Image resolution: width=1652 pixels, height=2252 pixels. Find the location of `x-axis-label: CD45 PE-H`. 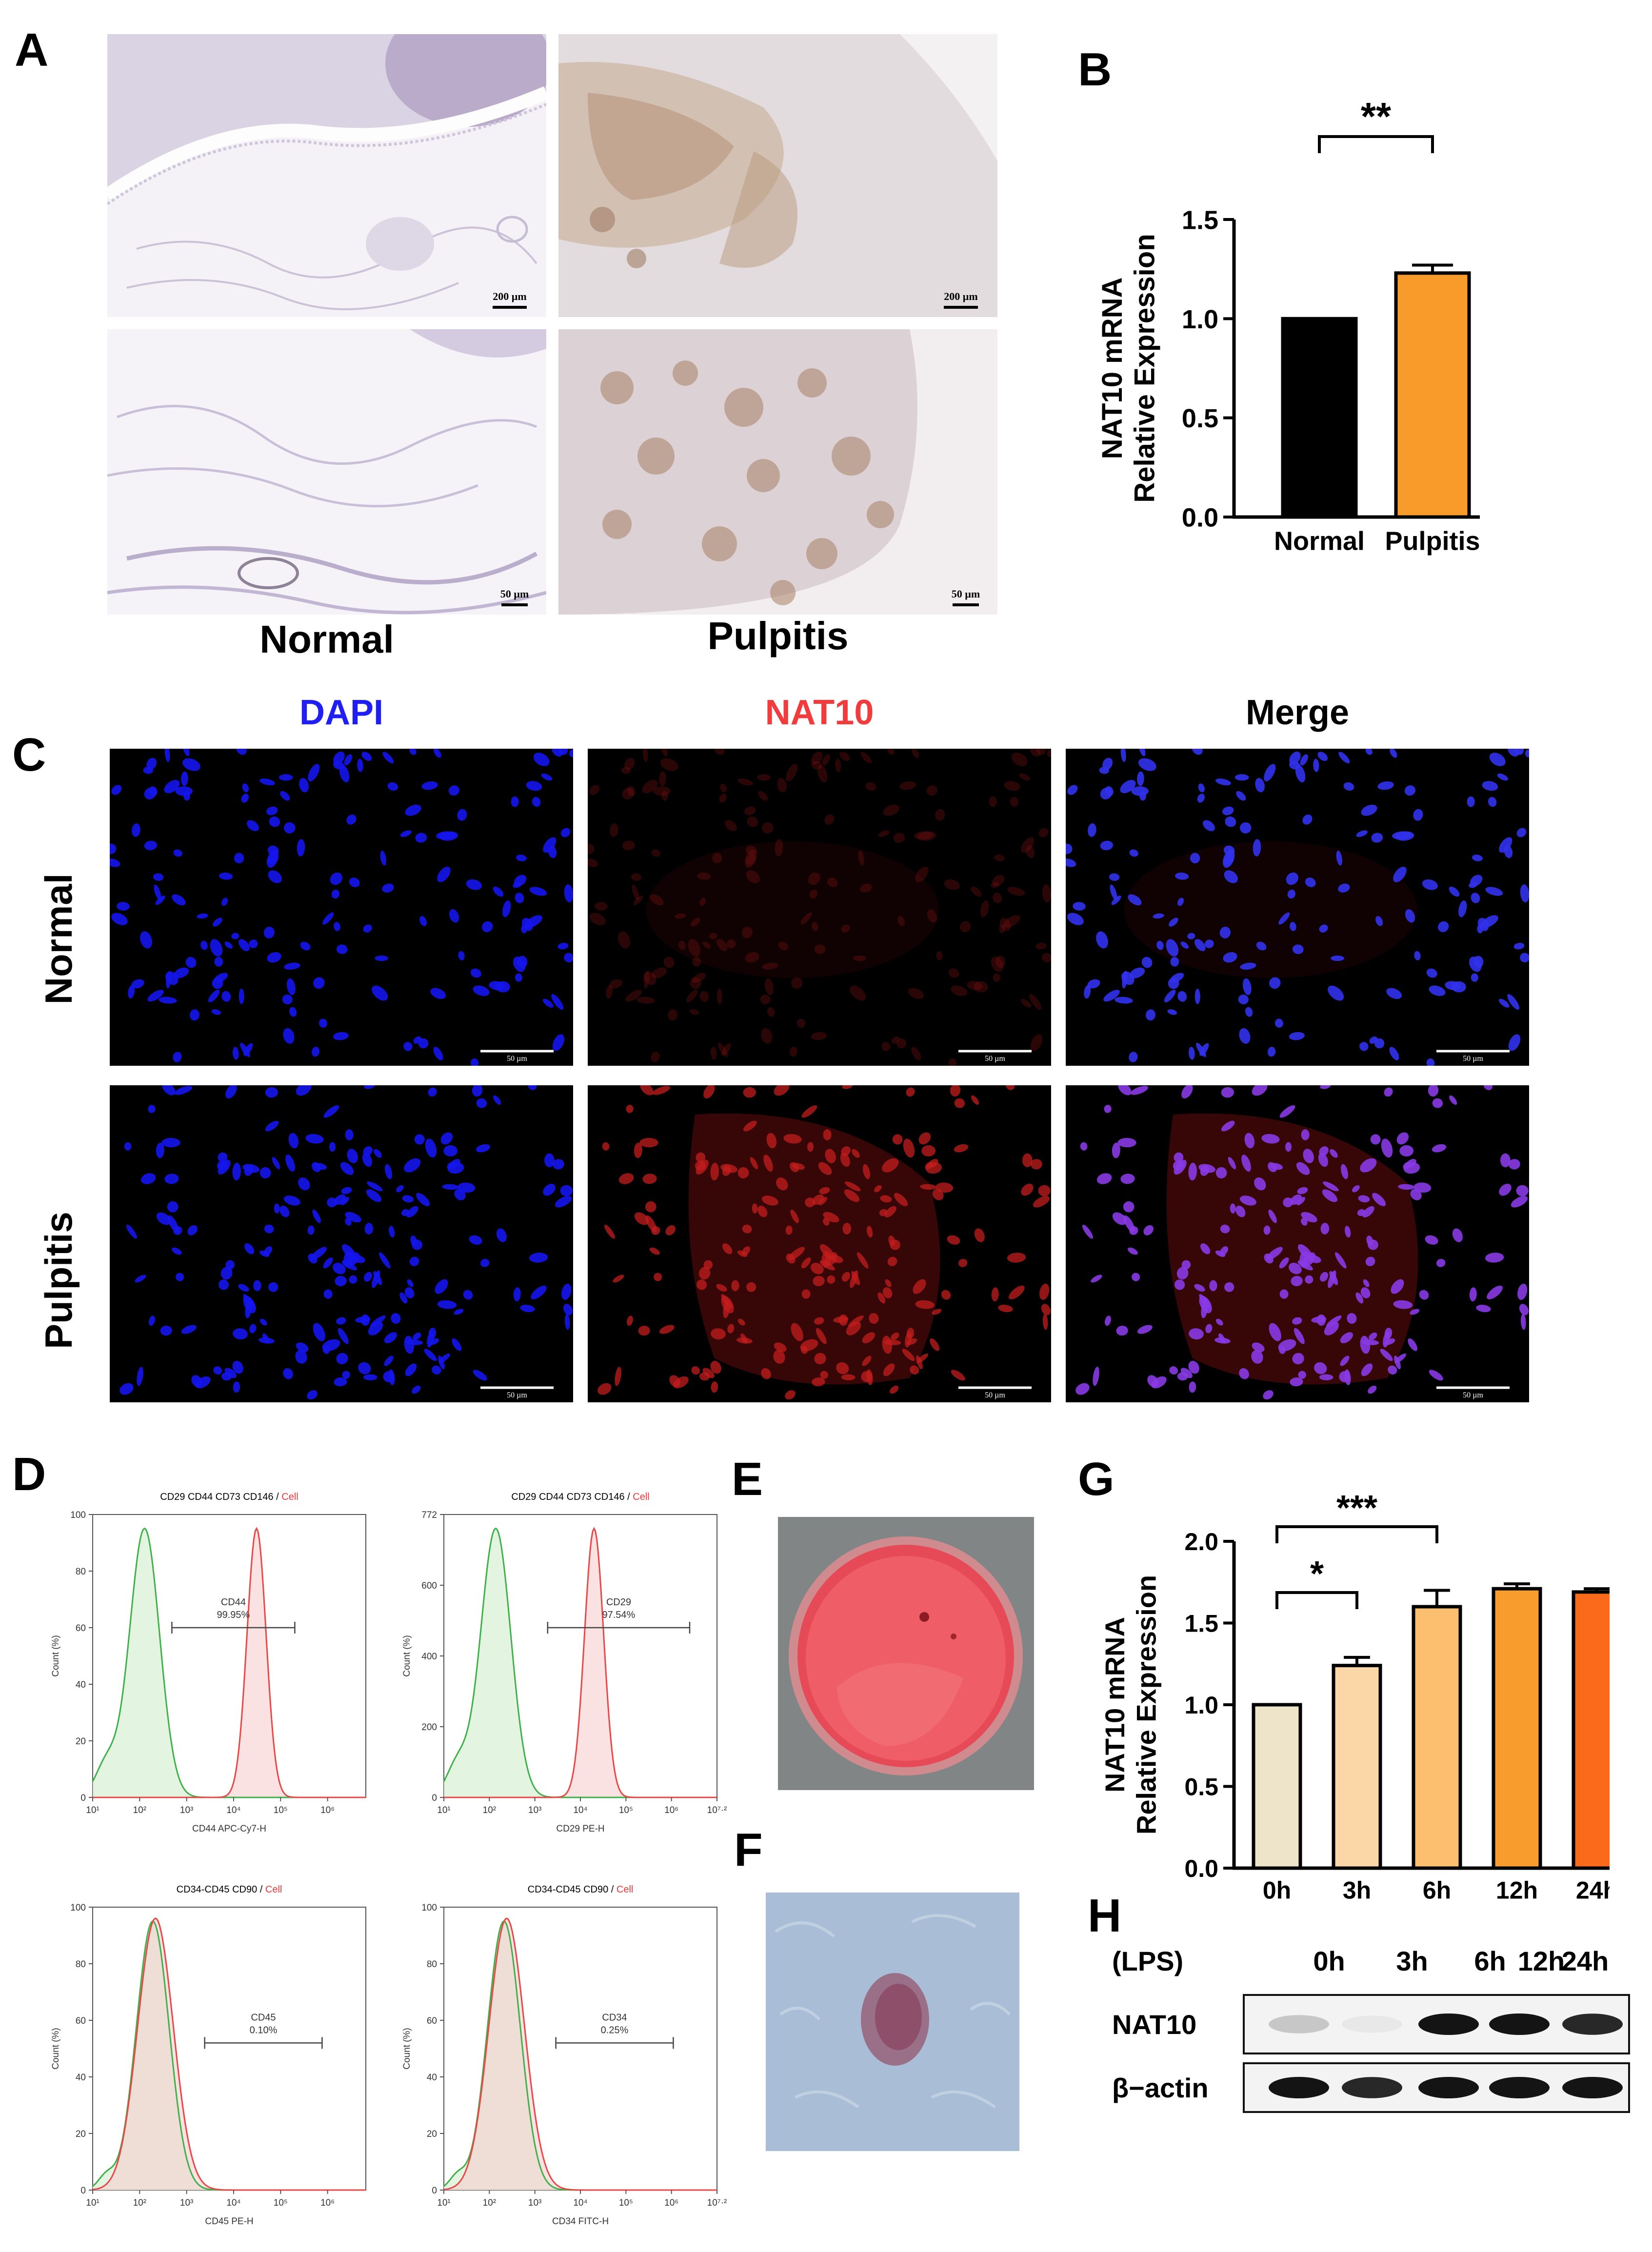

x-axis-label: CD45 PE-H is located at coordinates (229, 2222).